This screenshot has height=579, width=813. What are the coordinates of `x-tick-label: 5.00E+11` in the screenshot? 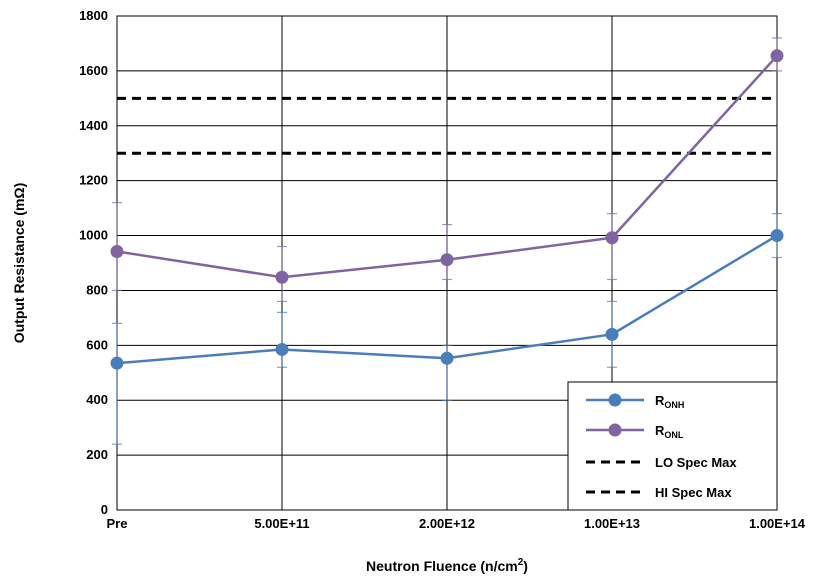 It's located at (281, 523).